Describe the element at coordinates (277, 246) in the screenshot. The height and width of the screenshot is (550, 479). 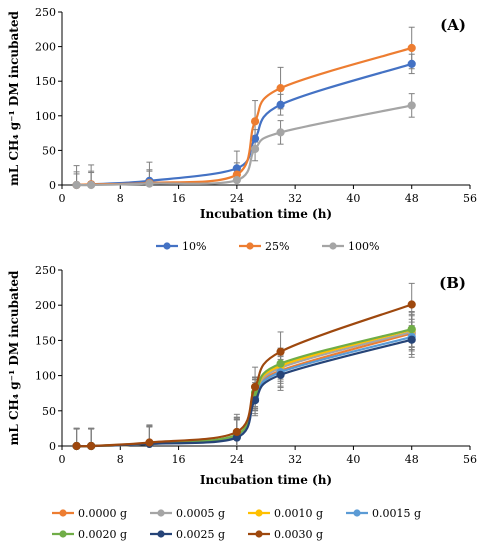
I see `legend-label: 25%` at that location.